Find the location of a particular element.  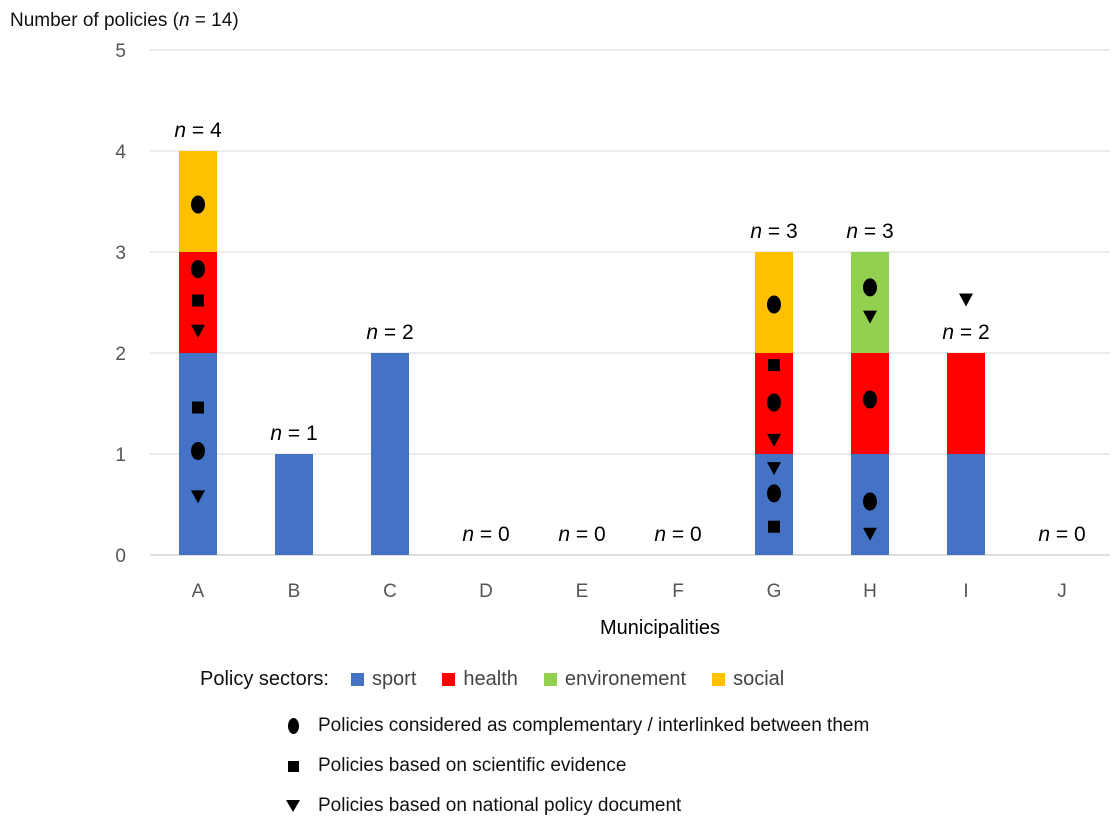

total-label-F: n = 0 is located at coordinates (677, 534).